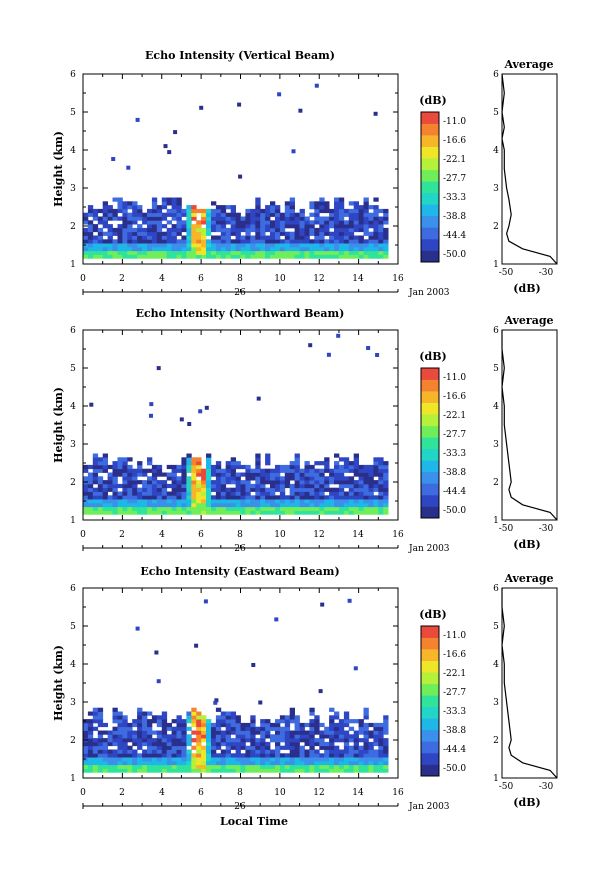 Image resolution: width=611 pixels, height=875 pixels. Describe the element at coordinates (266, 293) in the screenshot. I see `date-axis: 26 Jan 2003` at that location.